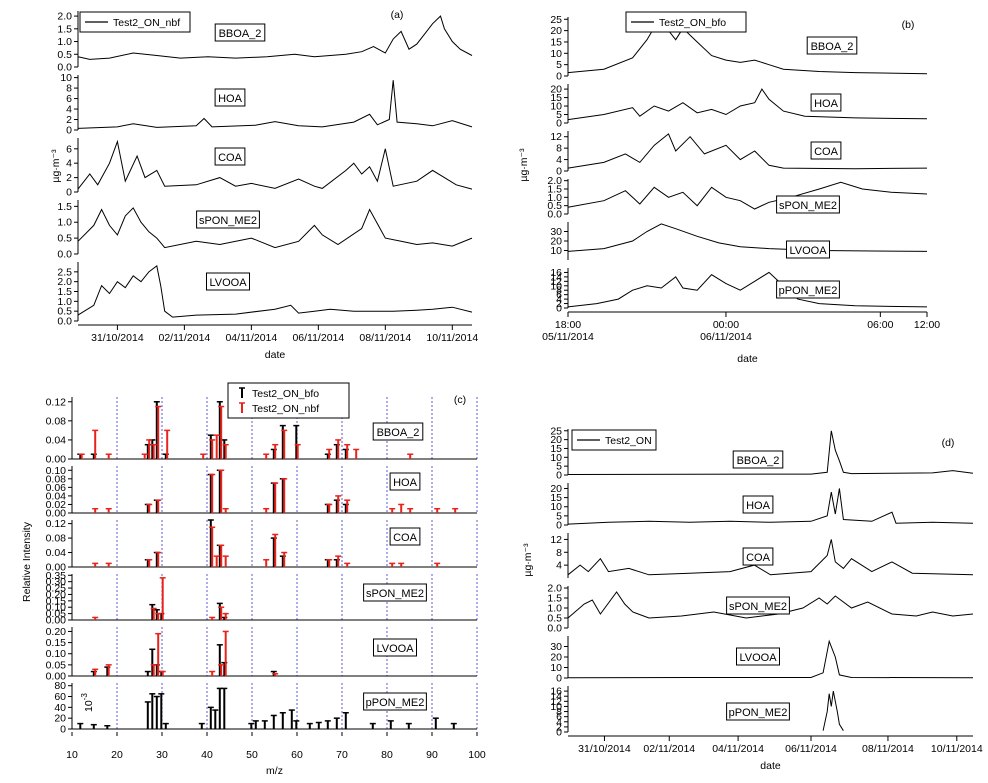 This screenshot has width=988, height=783. Describe the element at coordinates (556, 277) in the screenshot. I see `y-tick-label: 14` at that location.